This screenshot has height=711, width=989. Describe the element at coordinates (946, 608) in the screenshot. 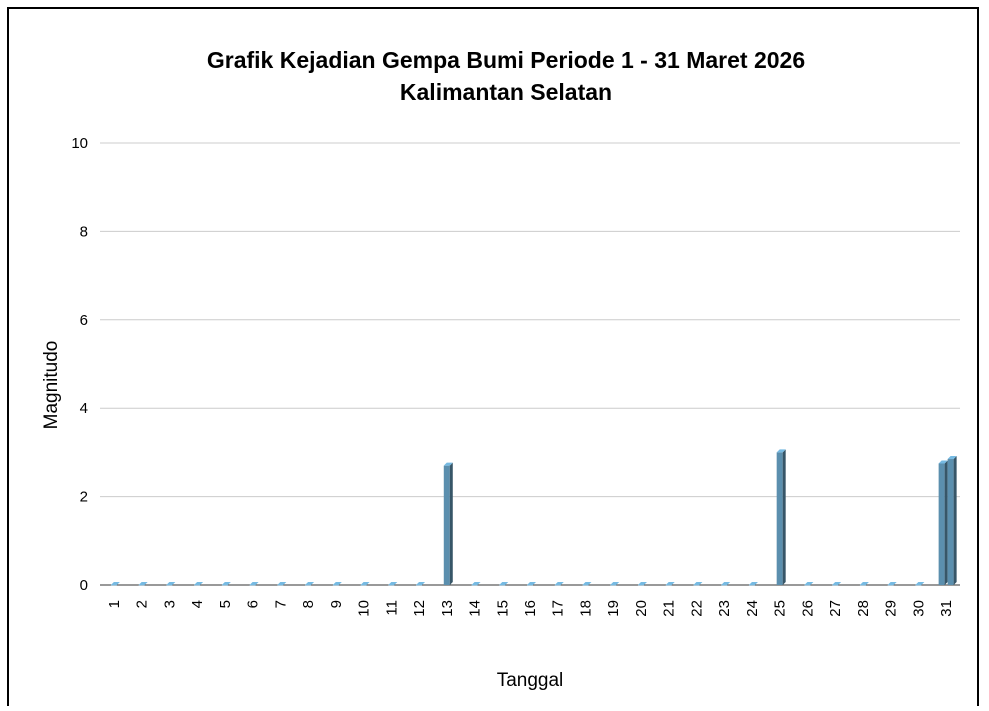

I see `x-tick-label: 31` at that location.